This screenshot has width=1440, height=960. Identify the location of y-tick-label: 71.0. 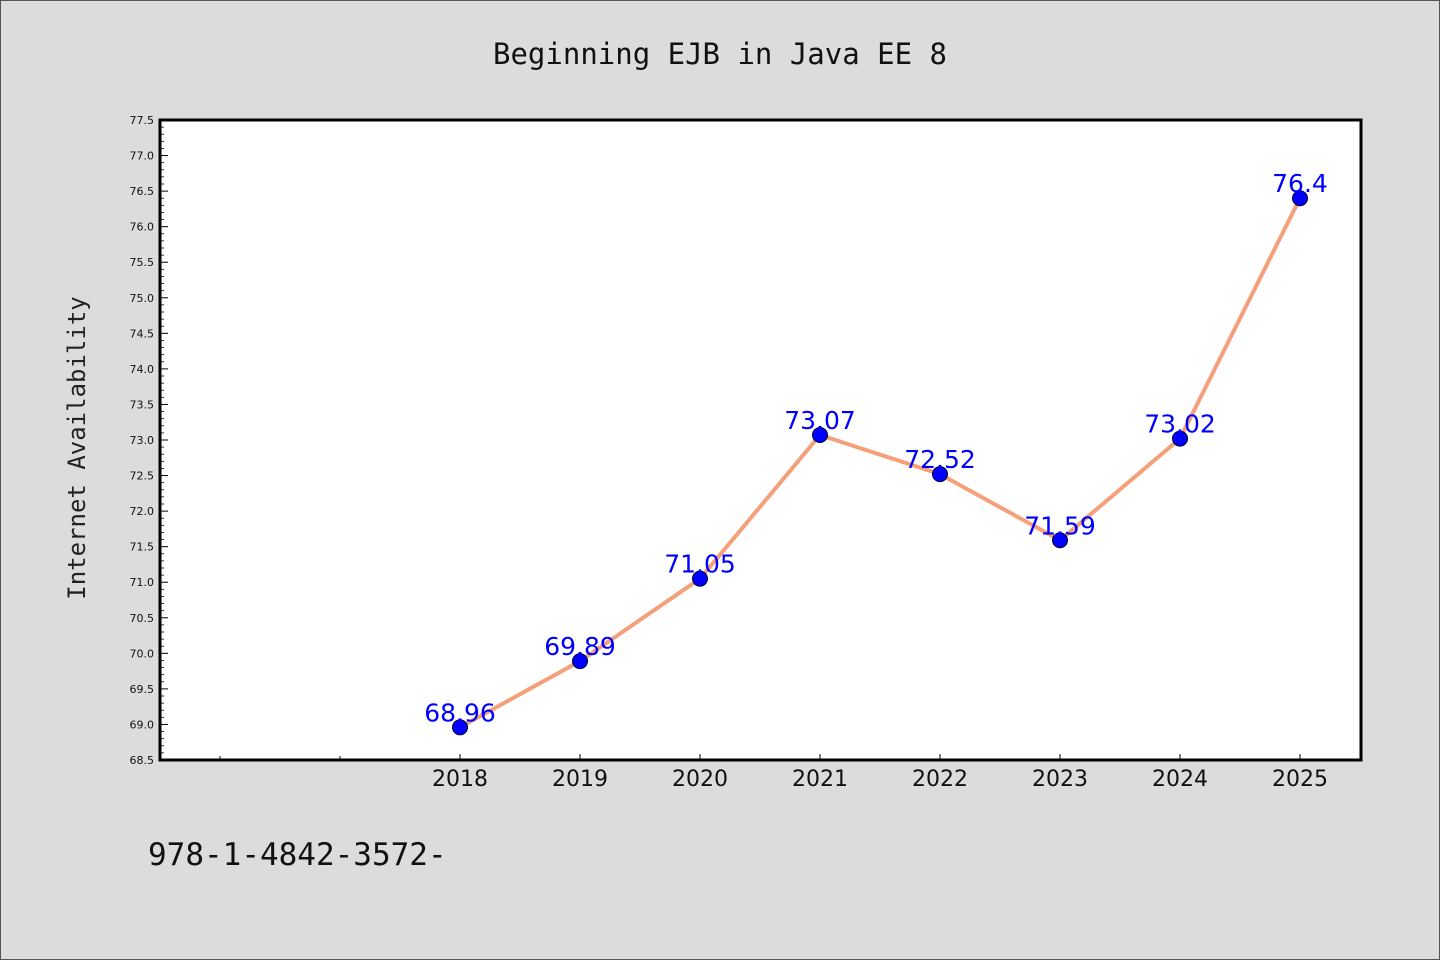
(142, 582).